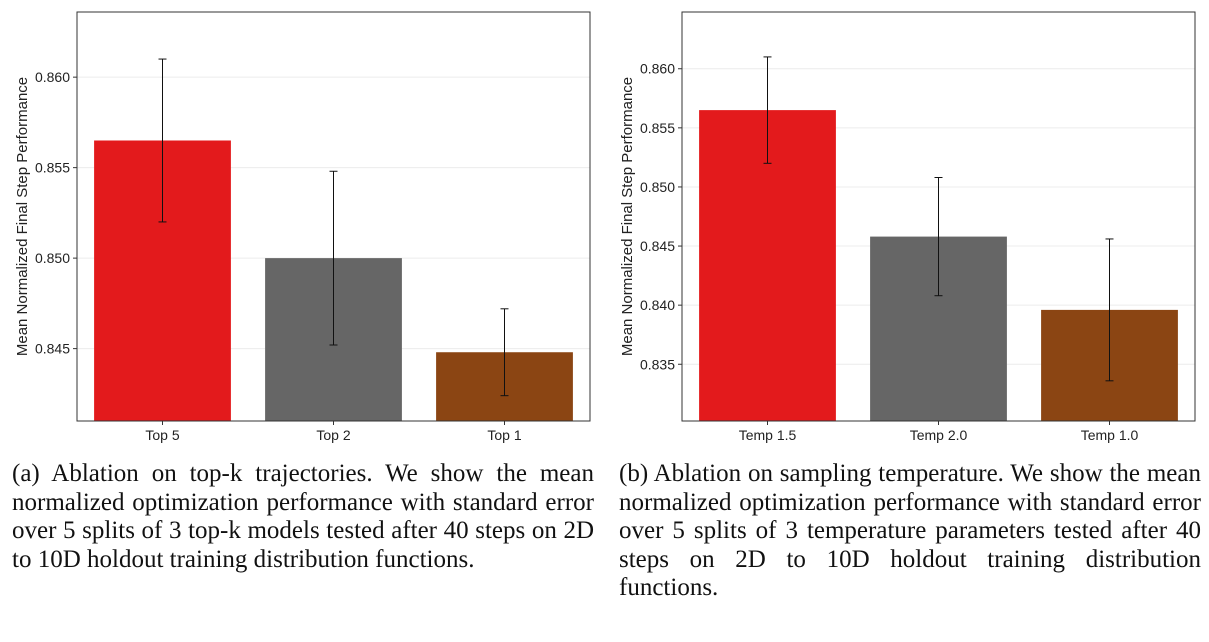 The height and width of the screenshot is (642, 1209). I want to click on x-tick-label: Top 2, so click(333, 435).